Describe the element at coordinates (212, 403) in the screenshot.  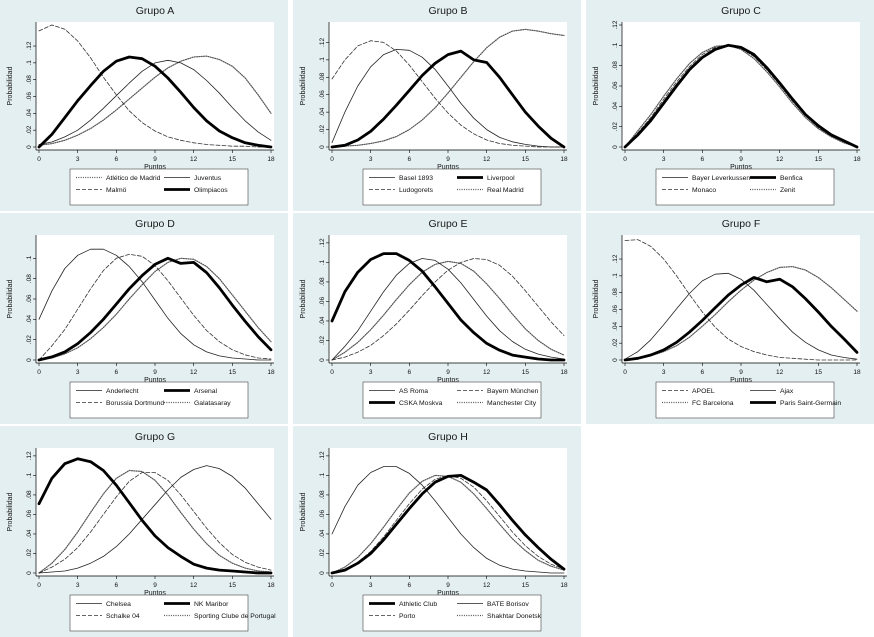
I see `legend-label: Galatasaray` at that location.